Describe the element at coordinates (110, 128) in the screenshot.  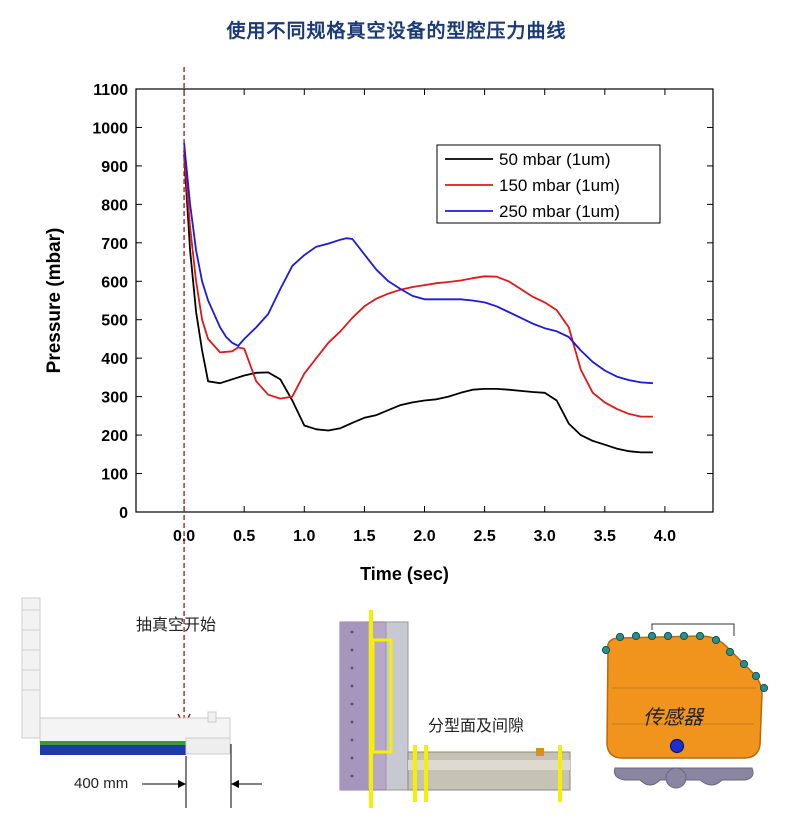
I see `y-tick-label: 1000` at that location.